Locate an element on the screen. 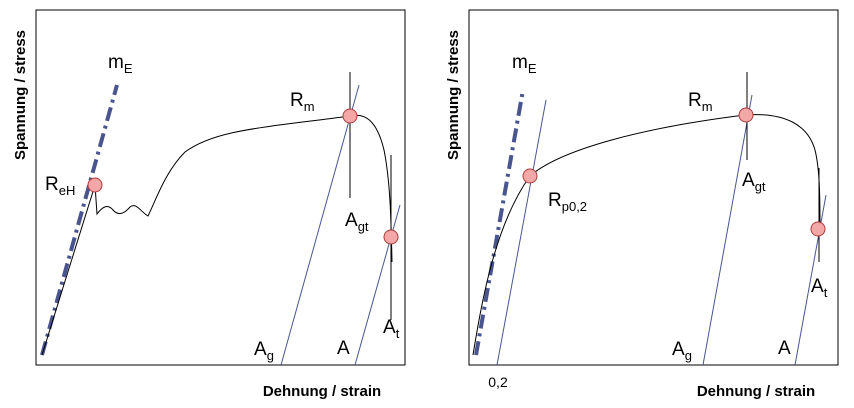  label: Rp0,2 is located at coordinates (567, 202).